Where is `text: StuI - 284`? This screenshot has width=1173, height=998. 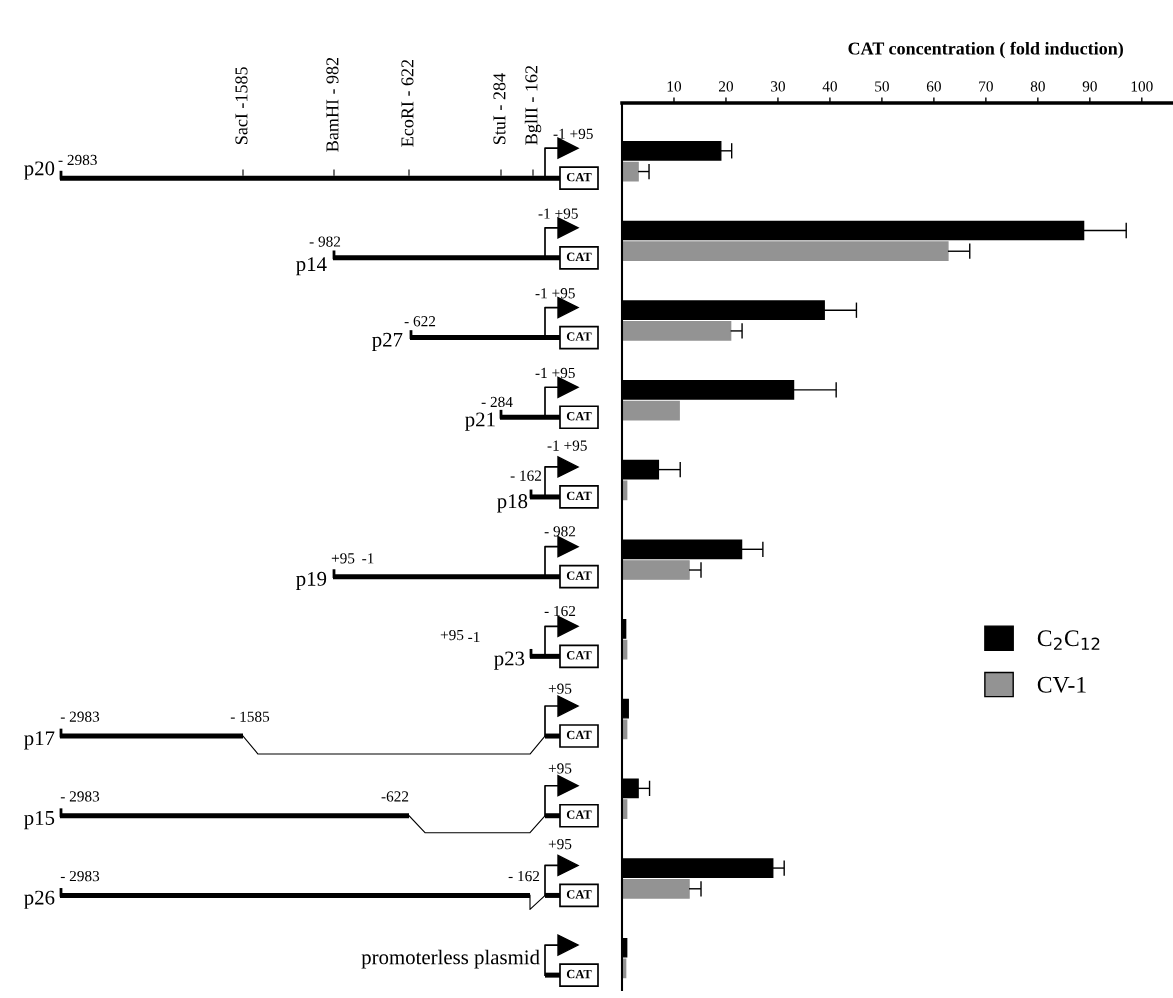 text: StuI - 284 is located at coordinates (499, 108).